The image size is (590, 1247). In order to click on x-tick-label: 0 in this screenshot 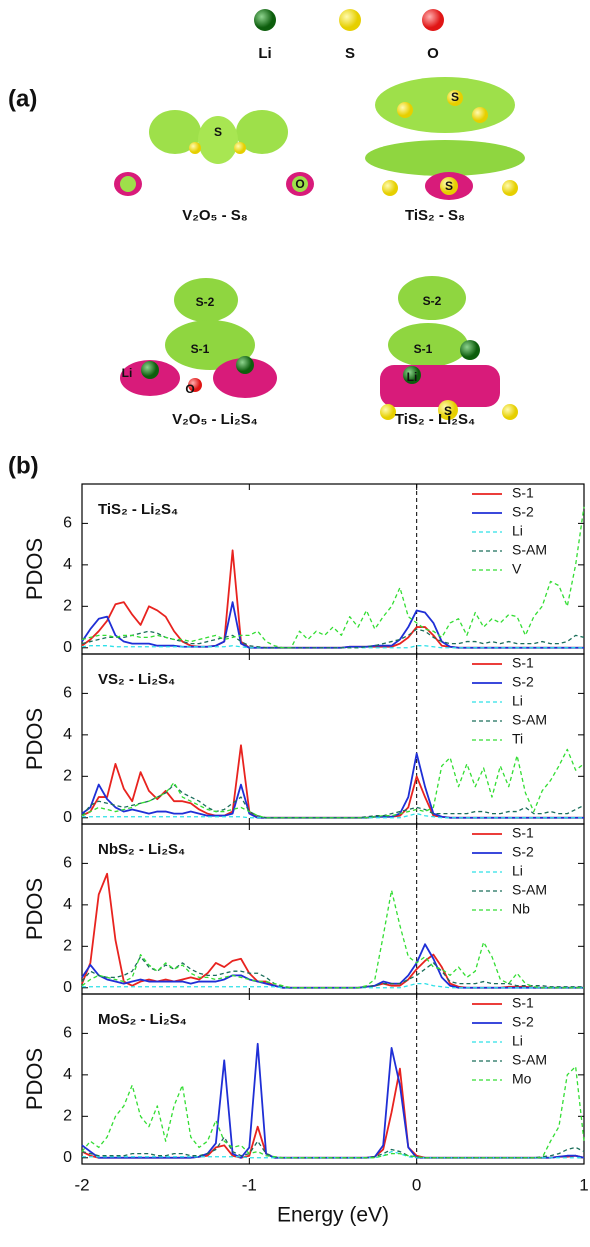, I will do `click(416, 1184)`.